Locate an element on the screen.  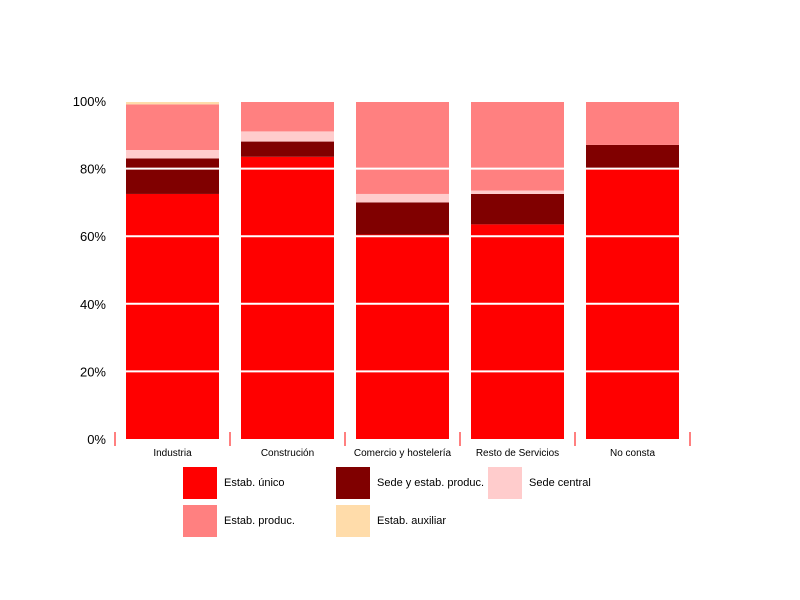
legend-item-estab-auxiliar: Estab. auxiliar is located at coordinates (391, 521).